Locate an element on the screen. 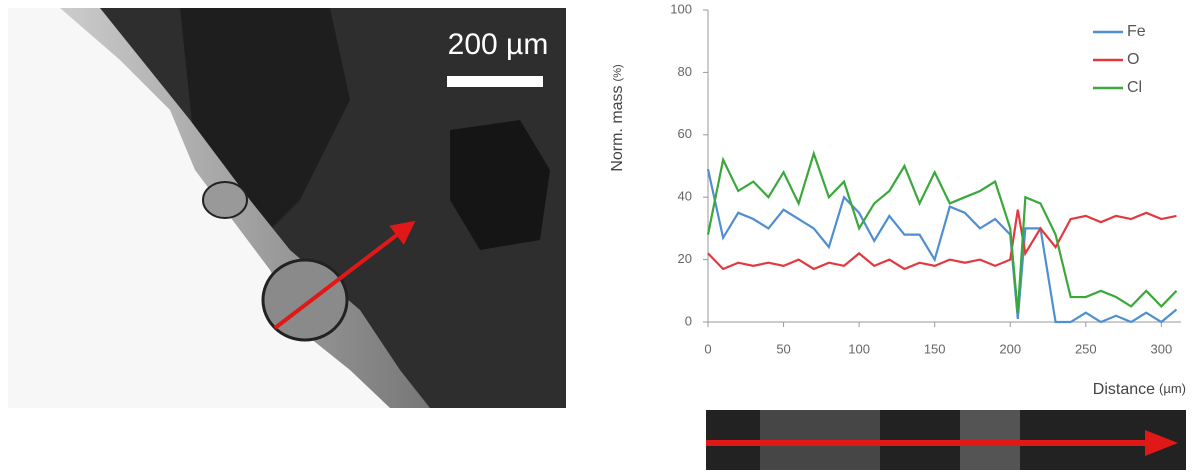  y-axis-label: Norm. mass (%) is located at coordinates (617, 117).